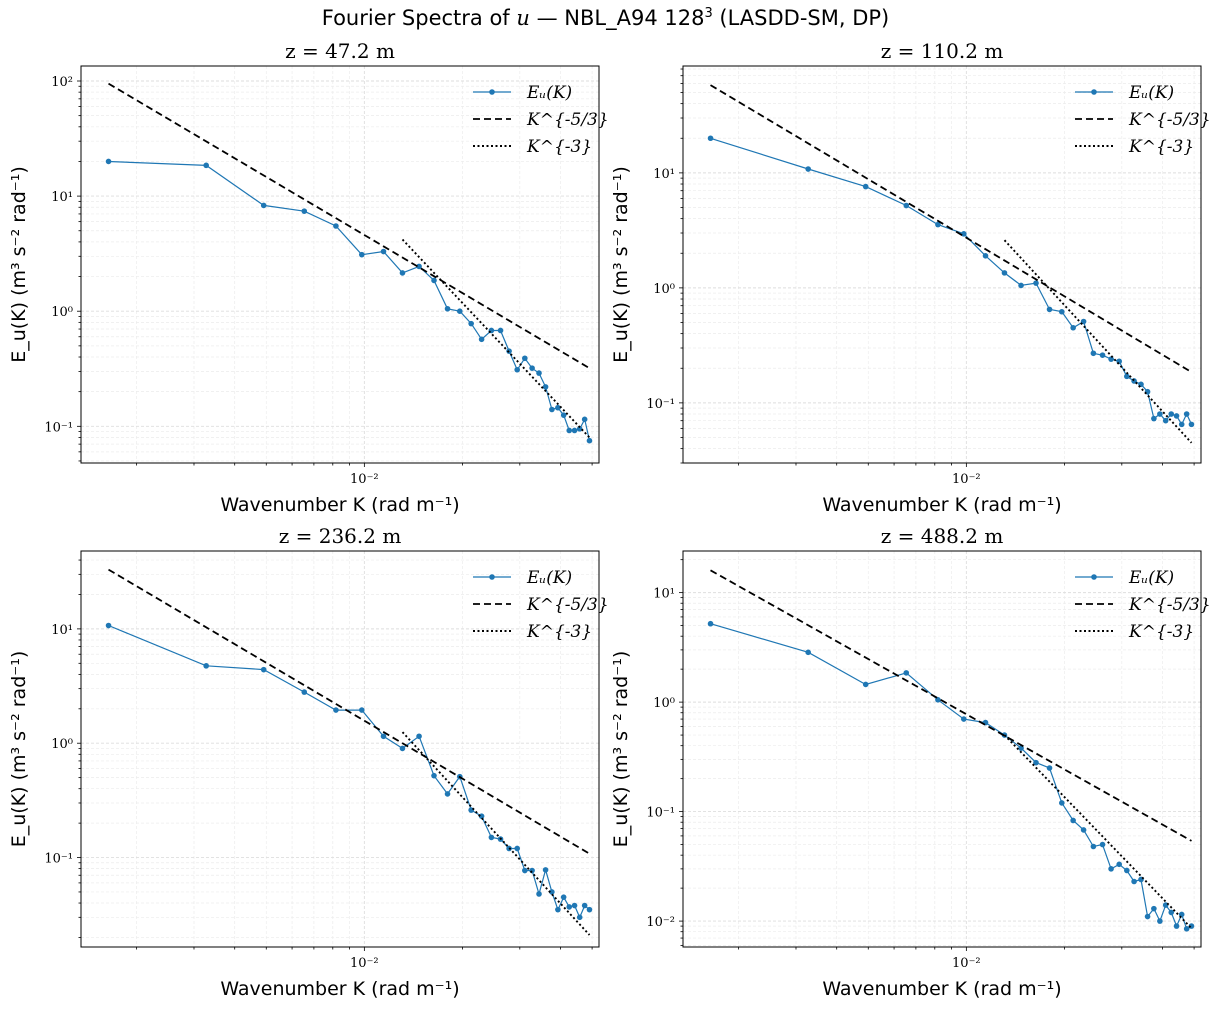  What do you see at coordinates (523, 18) in the screenshot?
I see `figure-title-variable: u` at bounding box center [523, 18].